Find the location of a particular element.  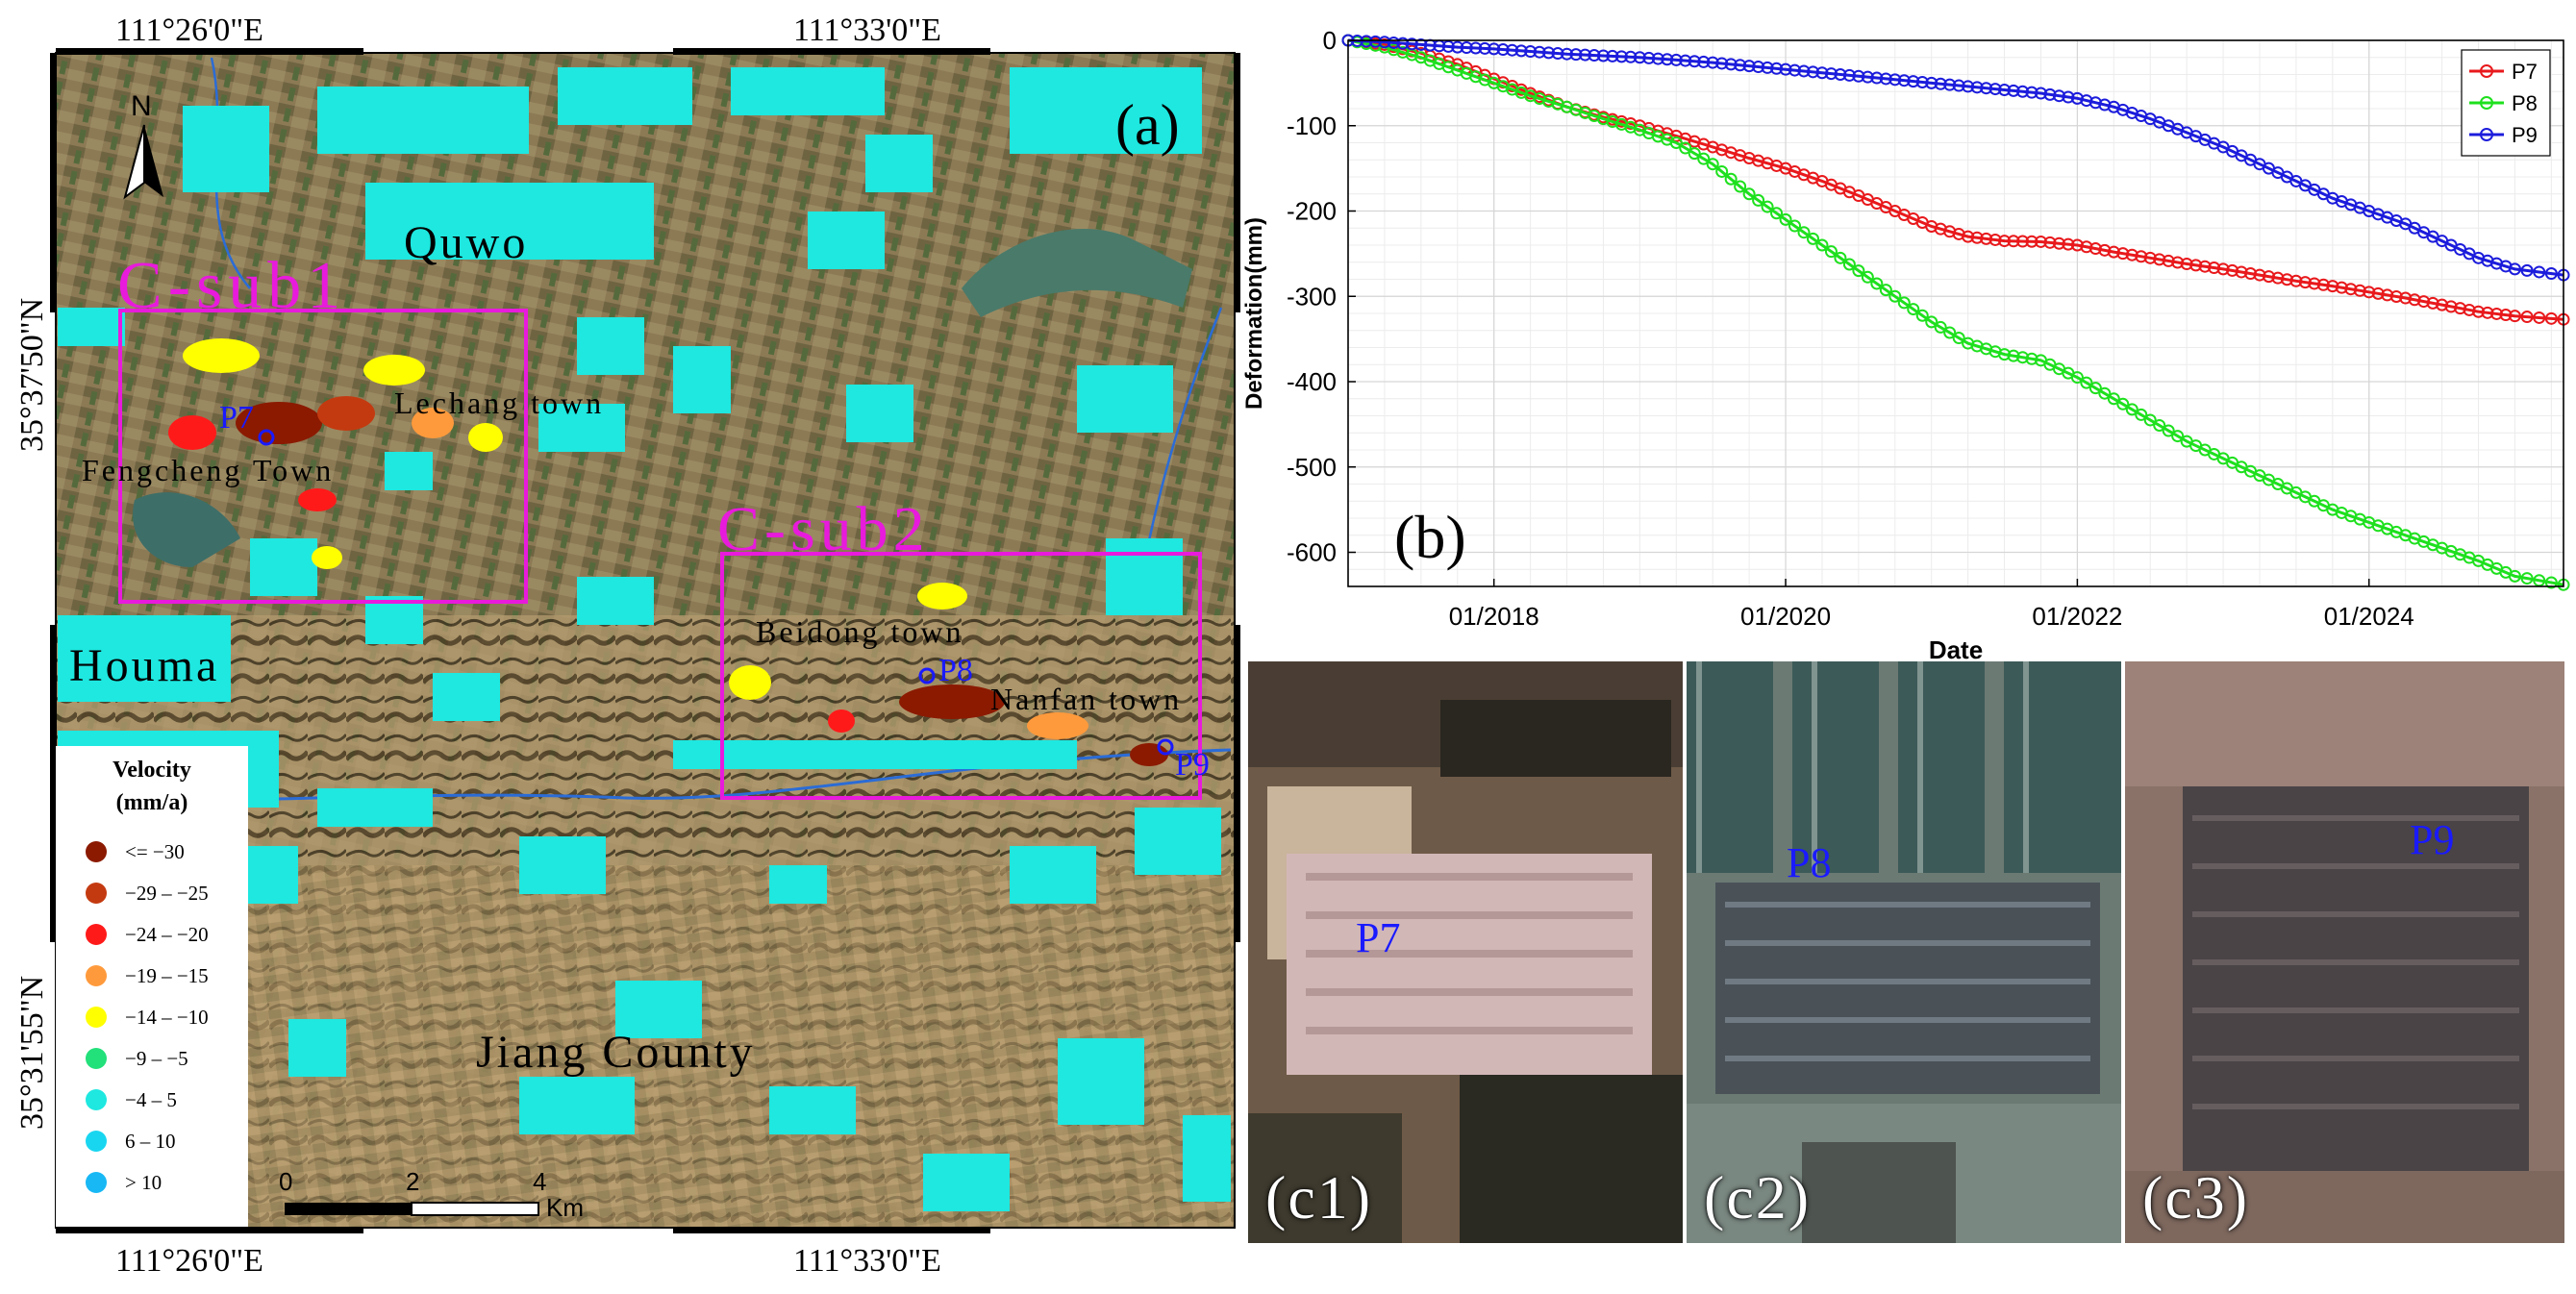

x-tick-label: 01/2020 is located at coordinates (1785, 616).